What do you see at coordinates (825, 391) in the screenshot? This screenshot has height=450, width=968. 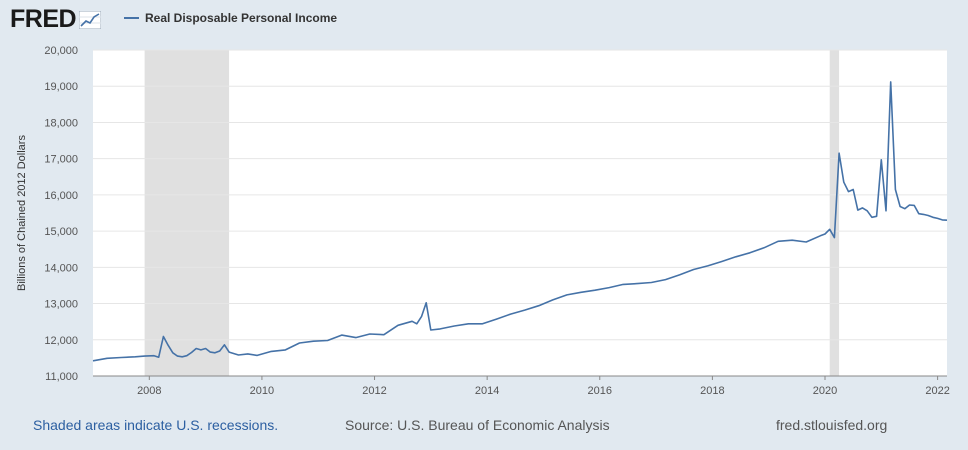 I see `x-tick-label: 2020` at bounding box center [825, 391].